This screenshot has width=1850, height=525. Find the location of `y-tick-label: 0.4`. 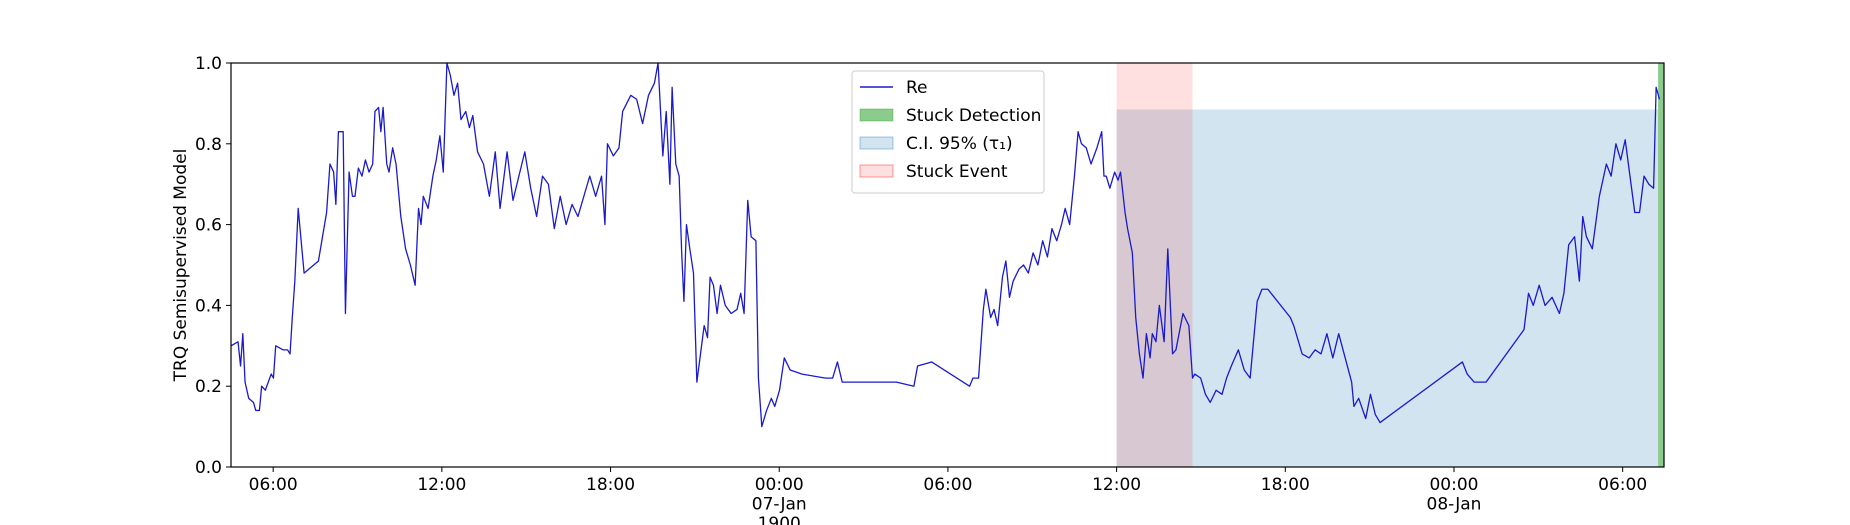

y-tick-label: 0.4 is located at coordinates (208, 306).